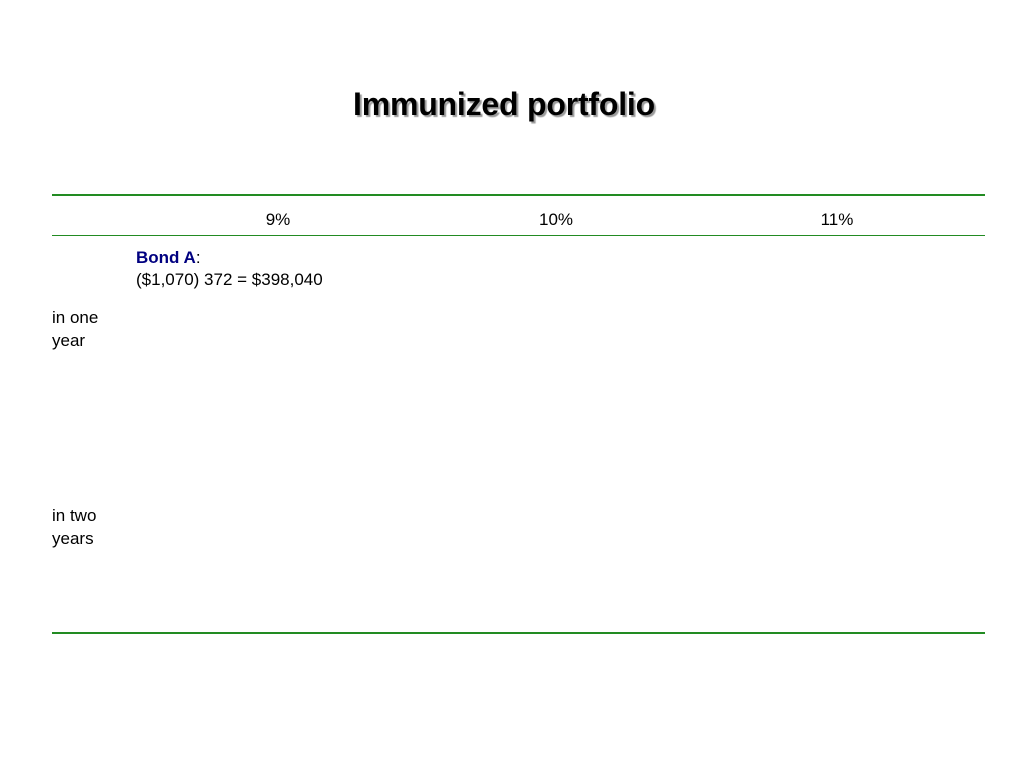 The image size is (1024, 768). I want to click on column-header-11-percent: 11%, so click(837, 219).